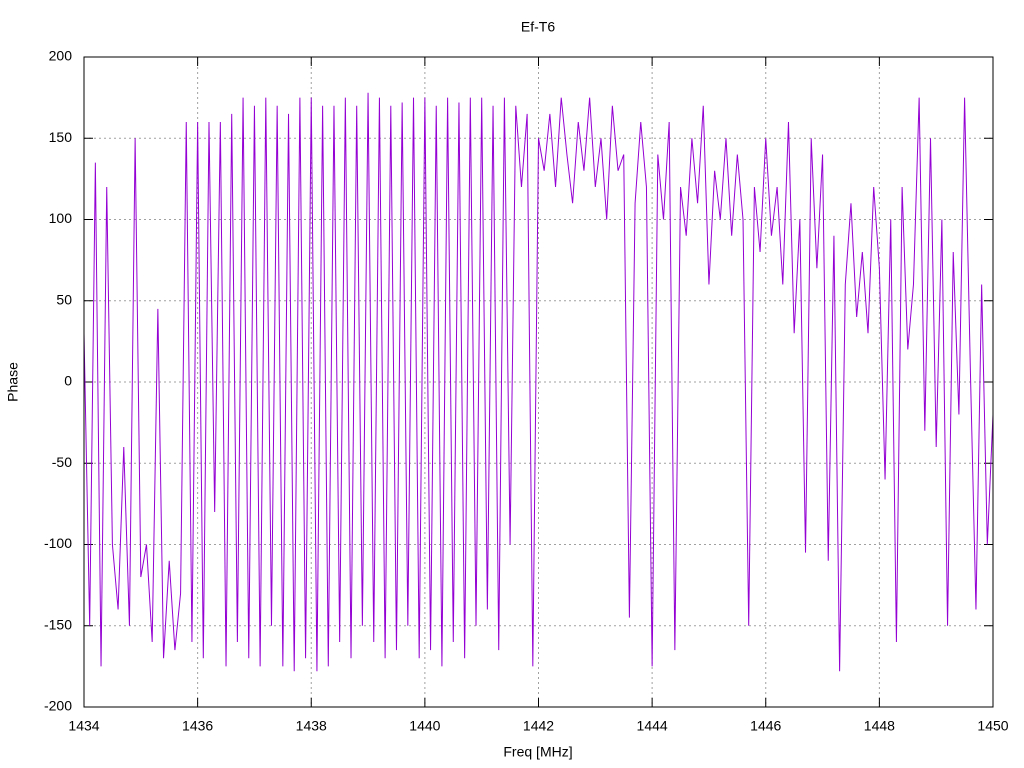 The height and width of the screenshot is (768, 1024). I want to click on y-axis-label: Phase, so click(13, 382).